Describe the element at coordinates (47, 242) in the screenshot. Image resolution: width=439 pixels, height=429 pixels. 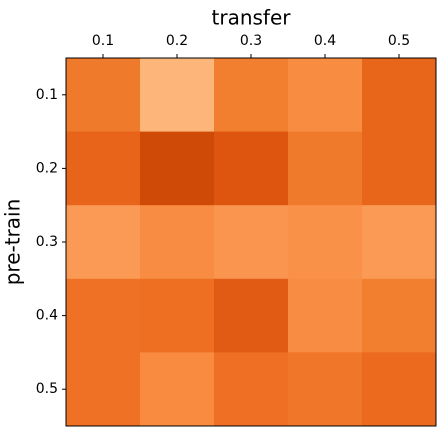
I see `y-tick-label: 0.3` at that location.